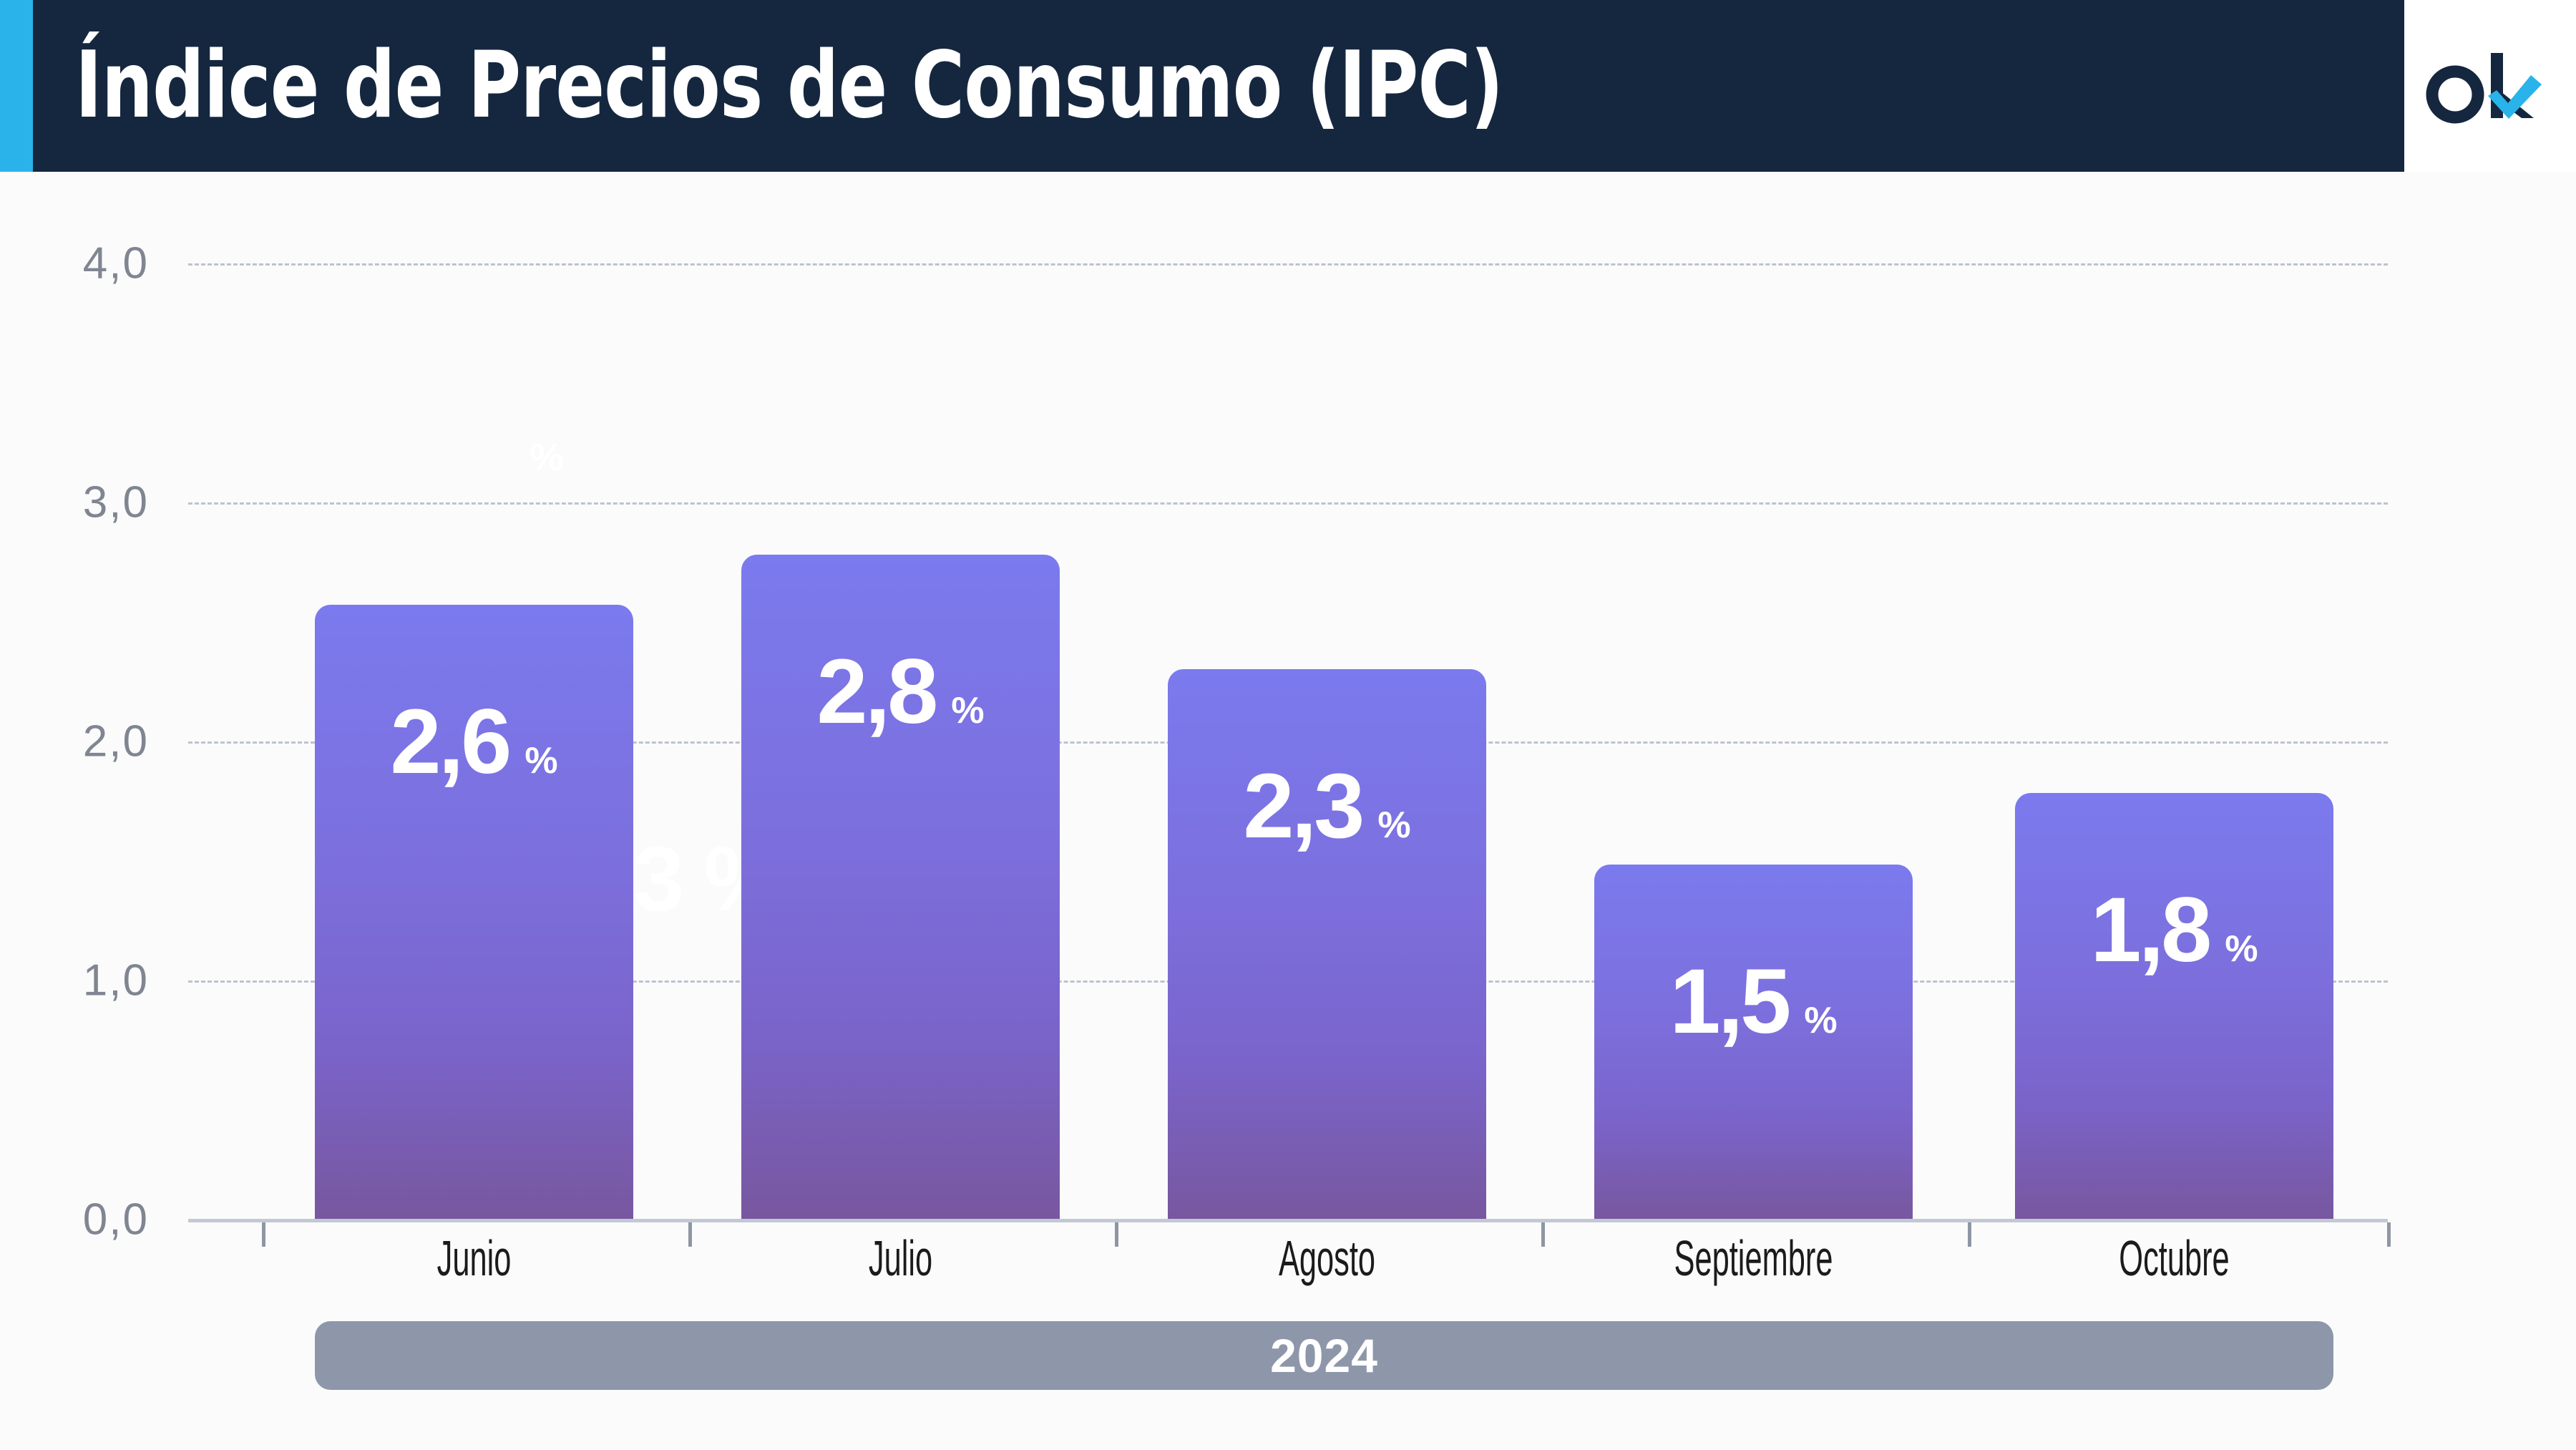  I want to click on header-background, so click(1202, 86).